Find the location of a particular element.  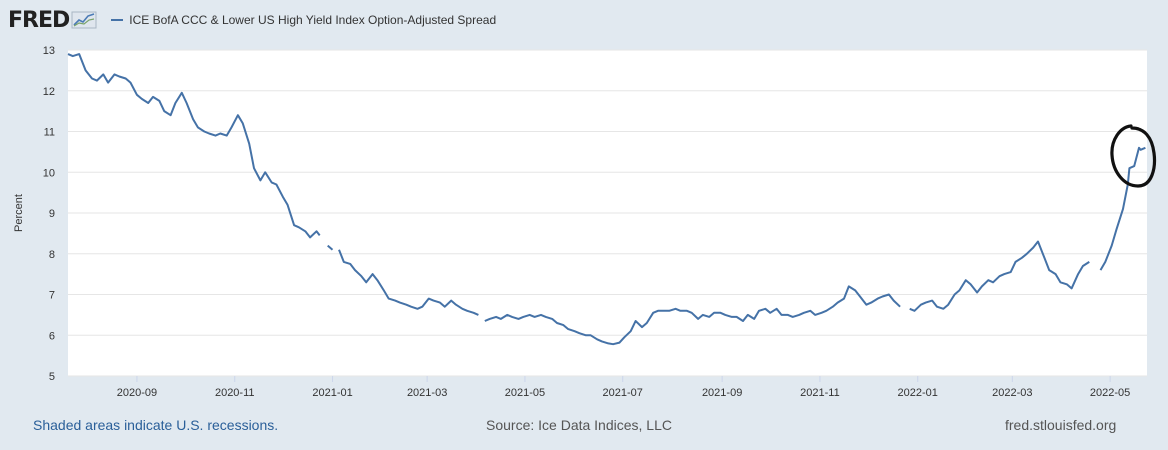

x-tick-label: 2020-09 is located at coordinates (137, 393).